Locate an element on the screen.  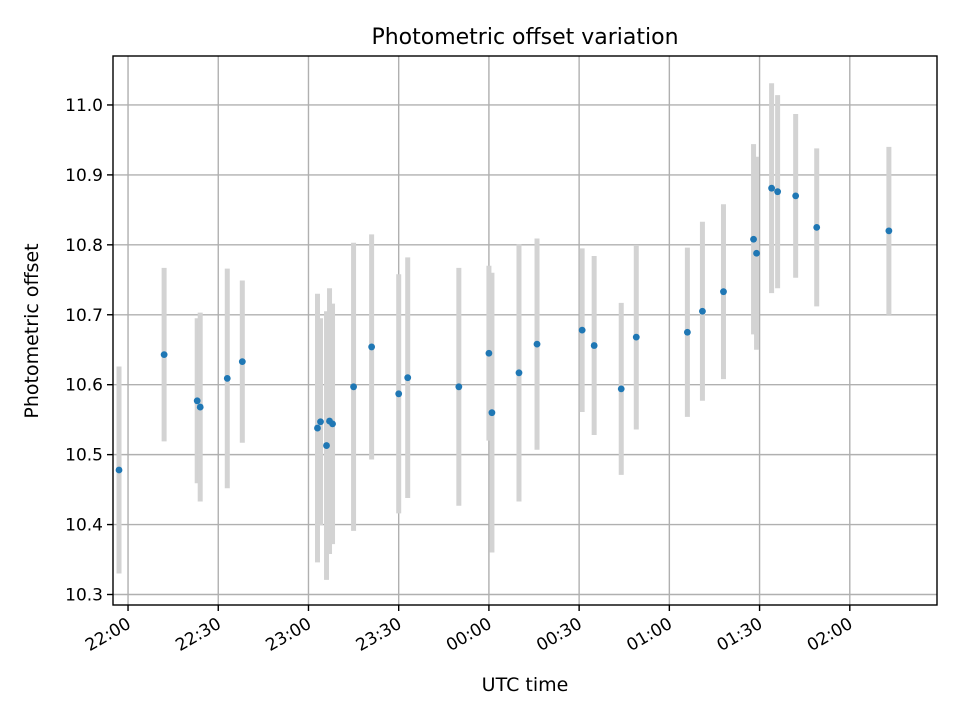
y-tick-label: 10.6 is located at coordinates (84, 386).